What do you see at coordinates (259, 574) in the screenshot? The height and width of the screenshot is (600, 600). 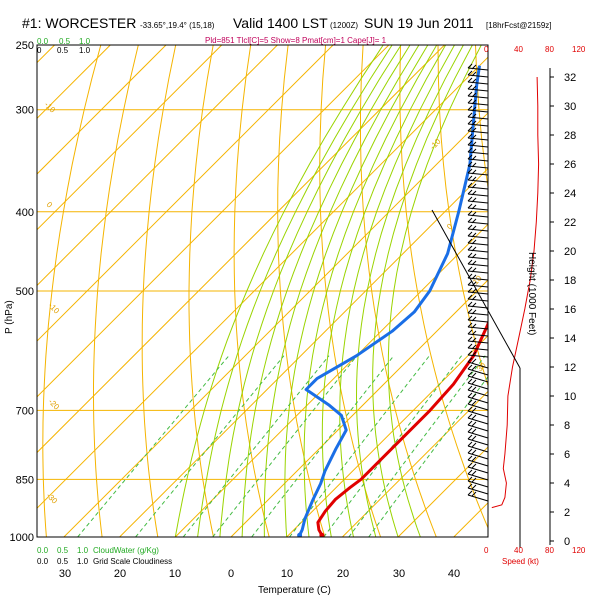 I see `temperature-ticks: 30 20 10 0 10 20 30 40` at bounding box center [259, 574].